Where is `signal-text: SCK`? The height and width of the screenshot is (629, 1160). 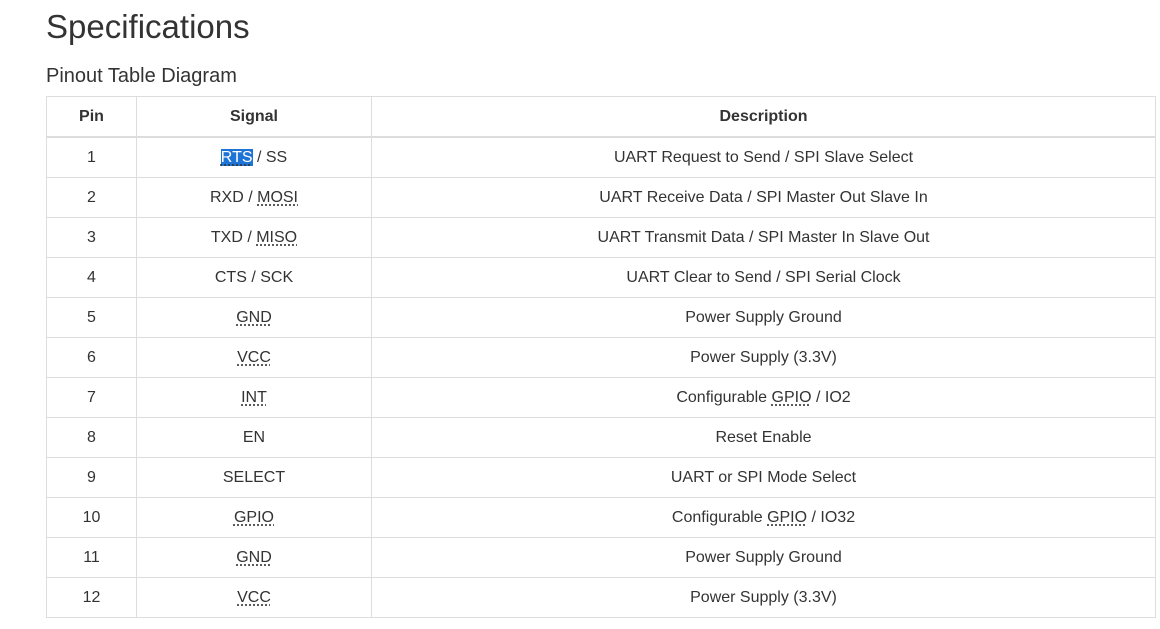
signal-text: SCK is located at coordinates (277, 277).